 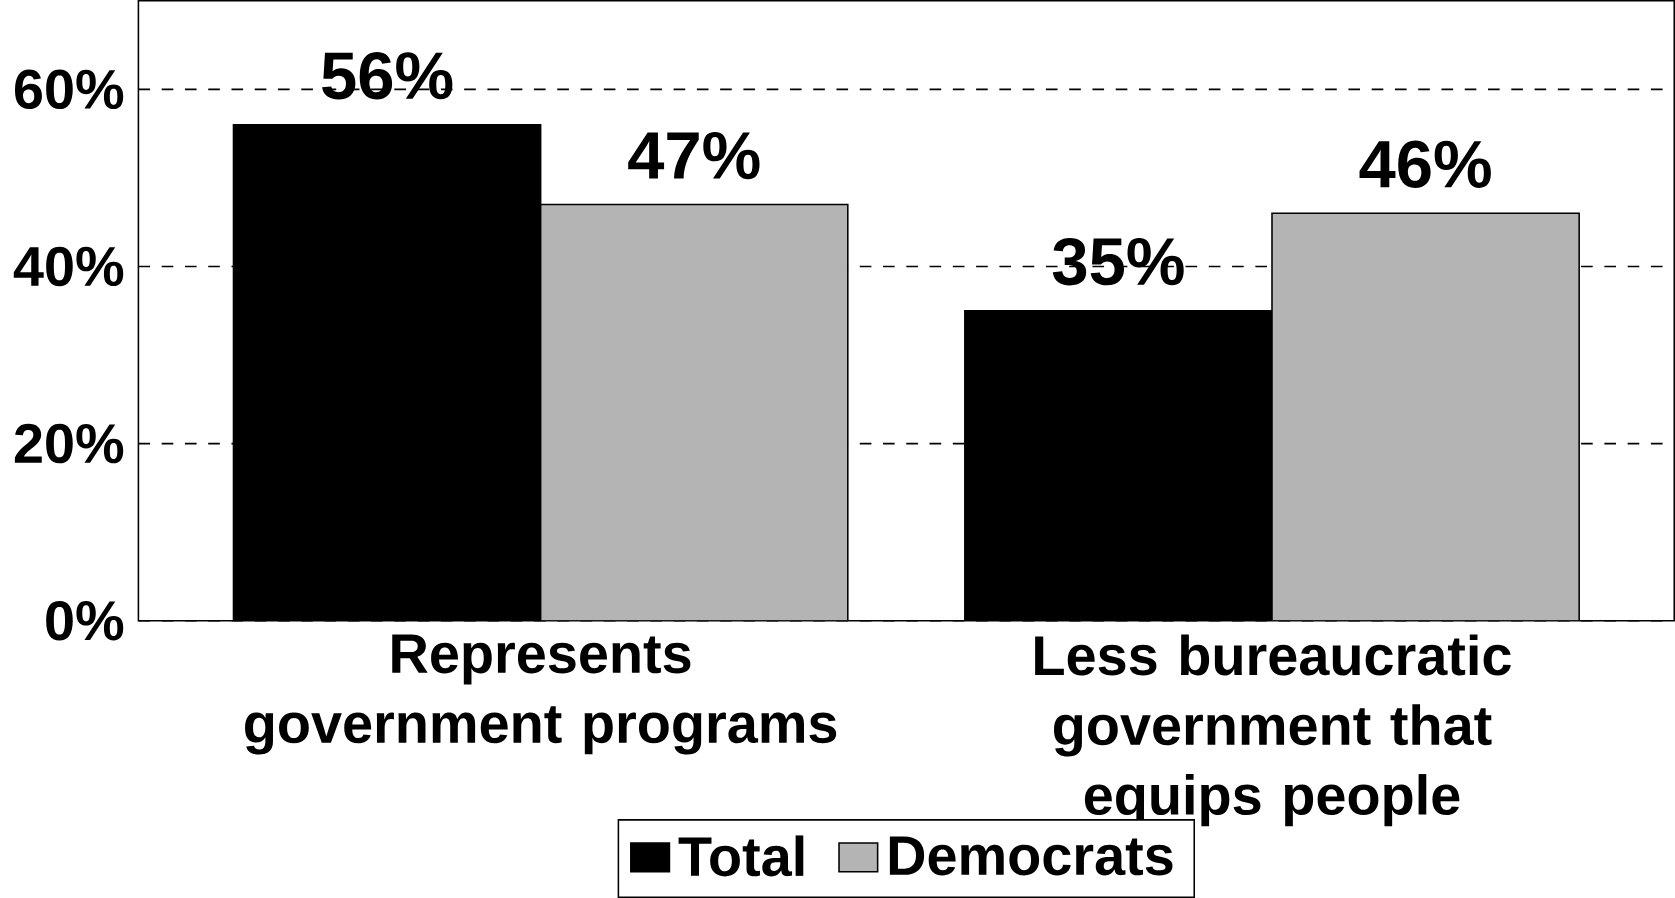 What do you see at coordinates (68, 266) in the screenshot?
I see `y-tick-label: 40%` at bounding box center [68, 266].